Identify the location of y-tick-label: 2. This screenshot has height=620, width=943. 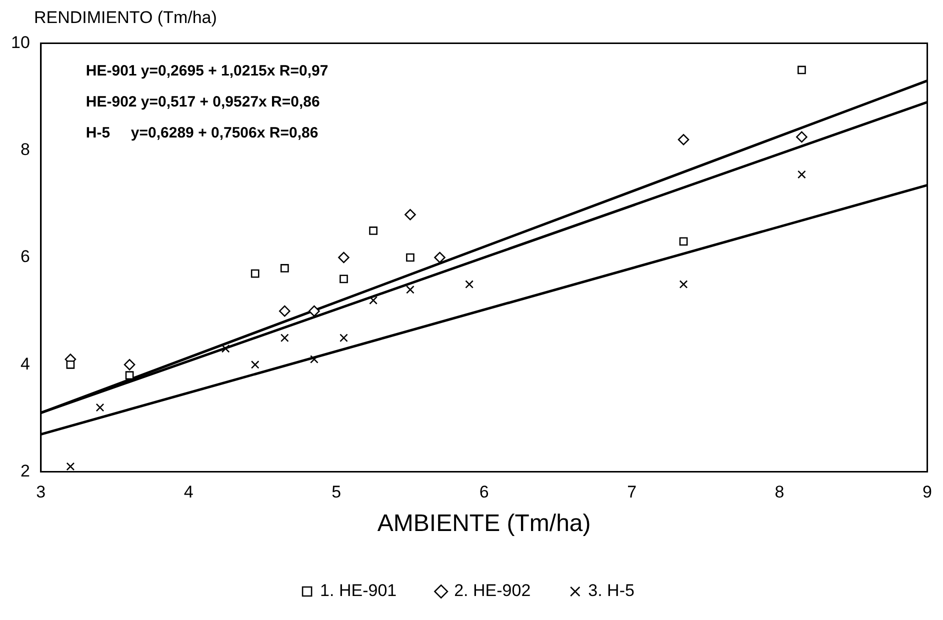
(25, 470).